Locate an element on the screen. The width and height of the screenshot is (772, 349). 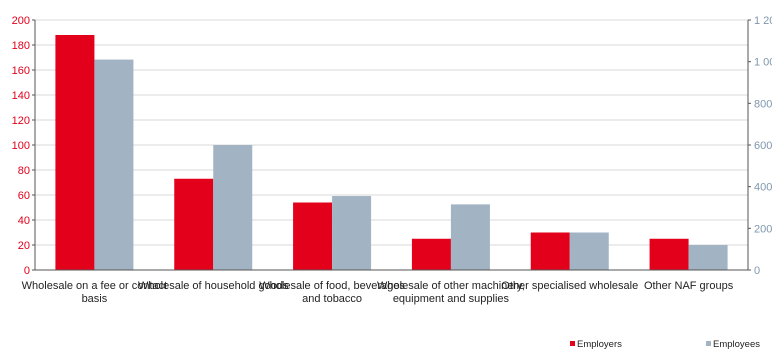
category-label: Wholesale of food, beverages is located at coordinates (332, 286).